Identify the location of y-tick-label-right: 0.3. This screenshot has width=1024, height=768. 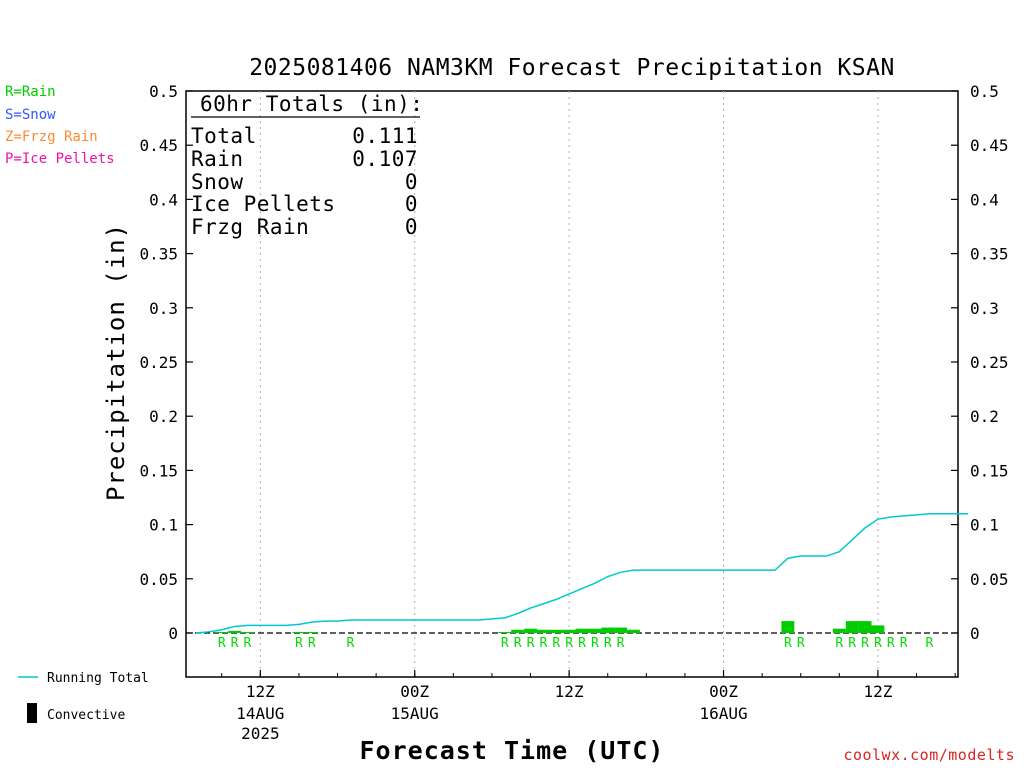
(984, 308).